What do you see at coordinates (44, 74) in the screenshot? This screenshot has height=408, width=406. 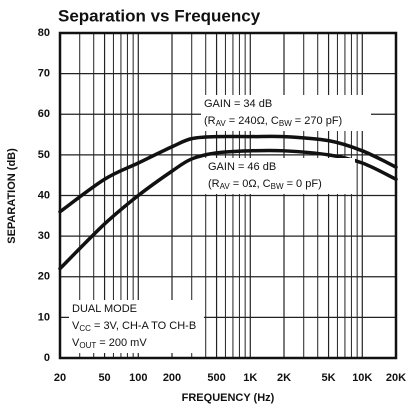 I see `y-tick-label: 70` at bounding box center [44, 74].